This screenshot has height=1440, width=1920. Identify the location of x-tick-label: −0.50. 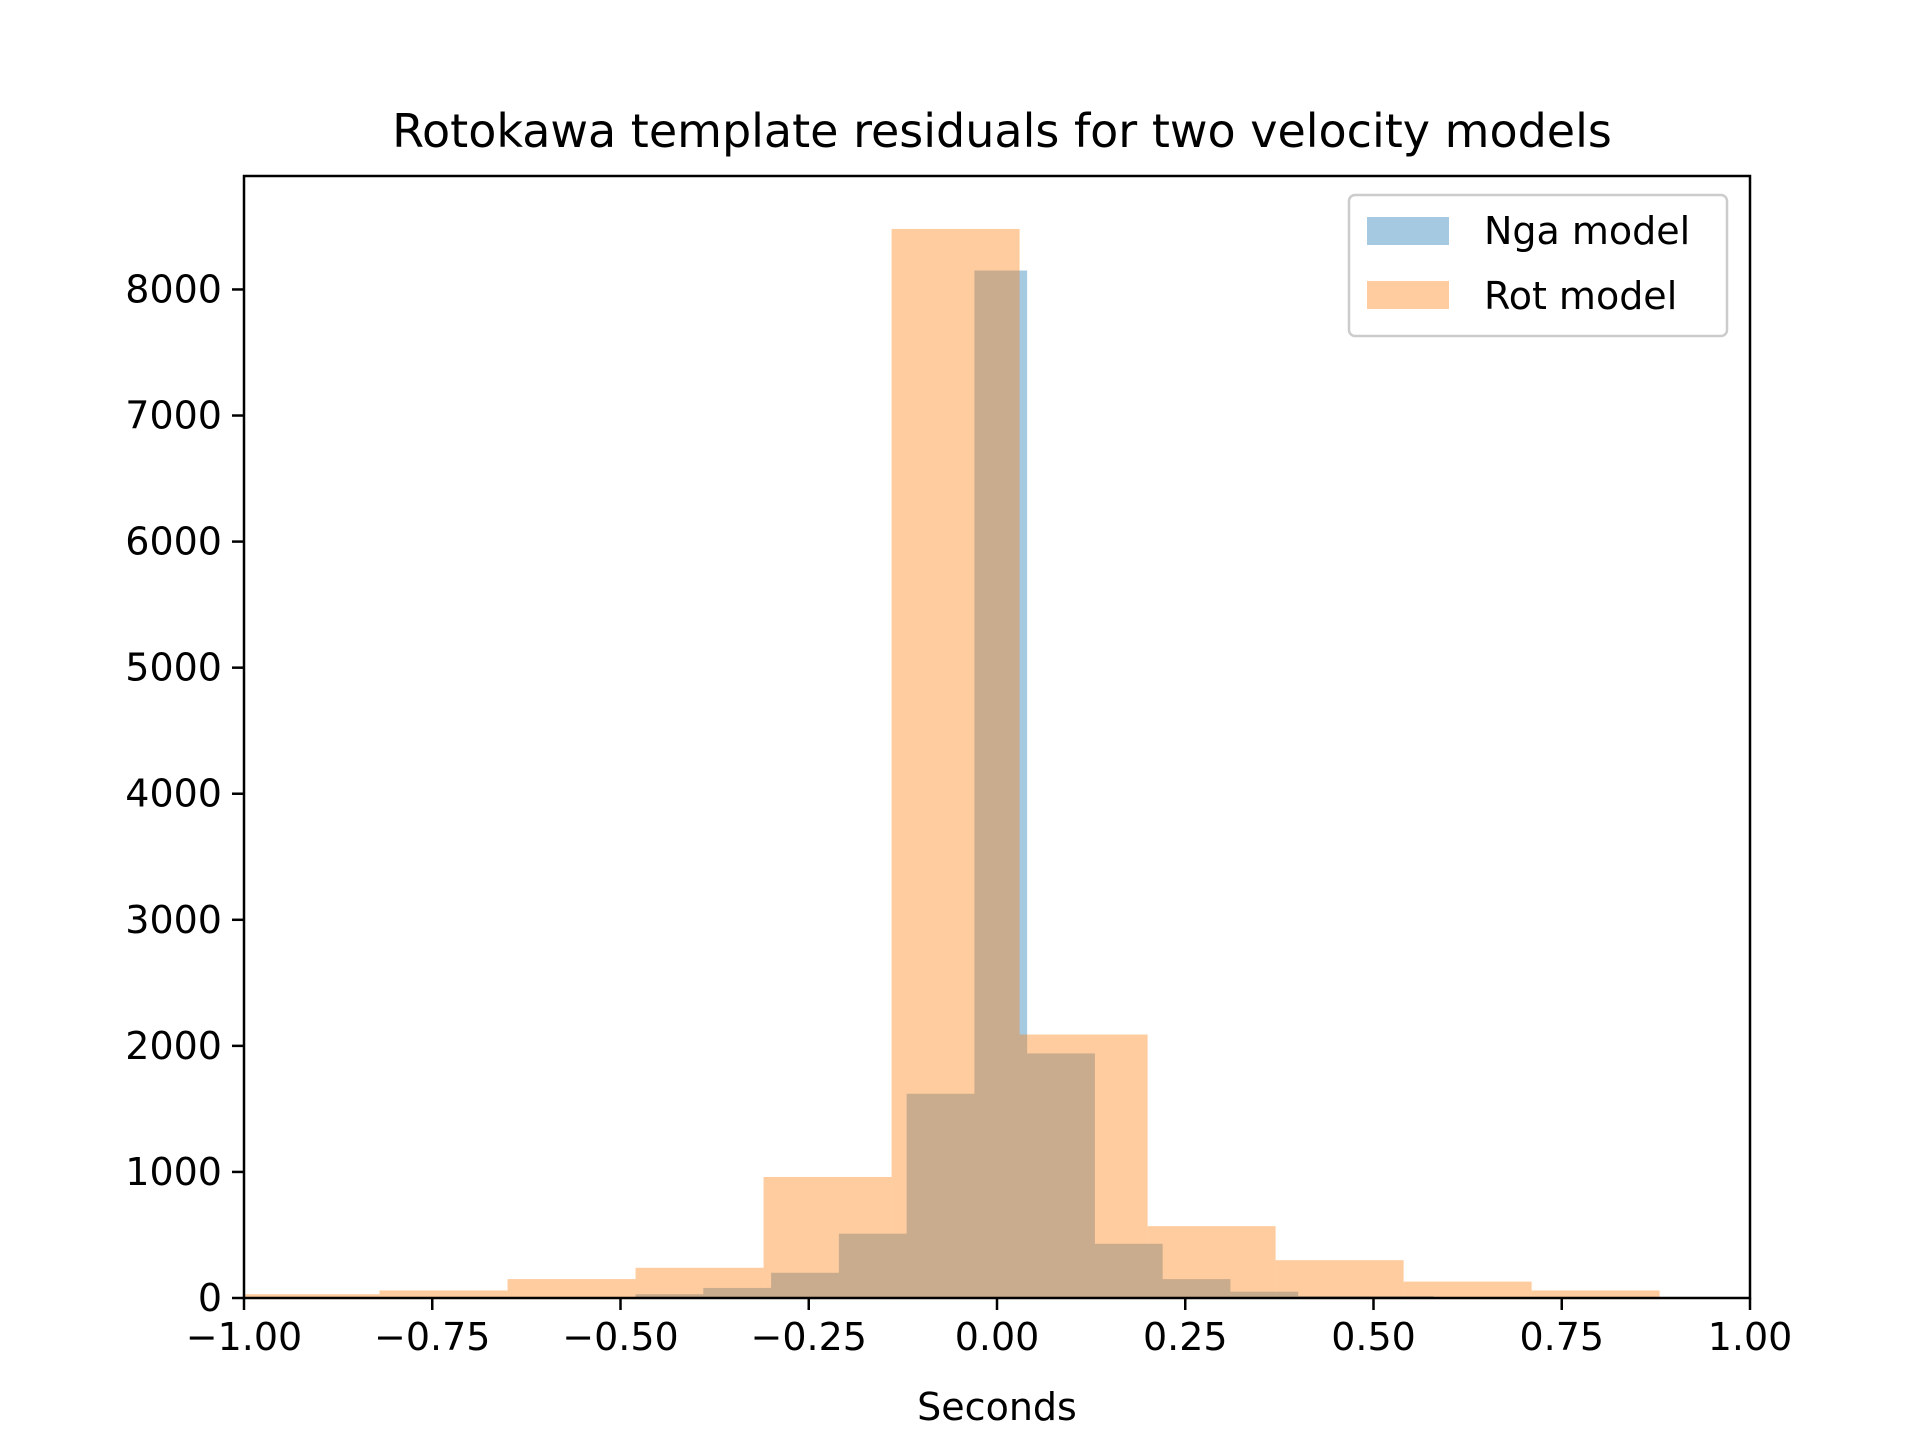
(620, 1337).